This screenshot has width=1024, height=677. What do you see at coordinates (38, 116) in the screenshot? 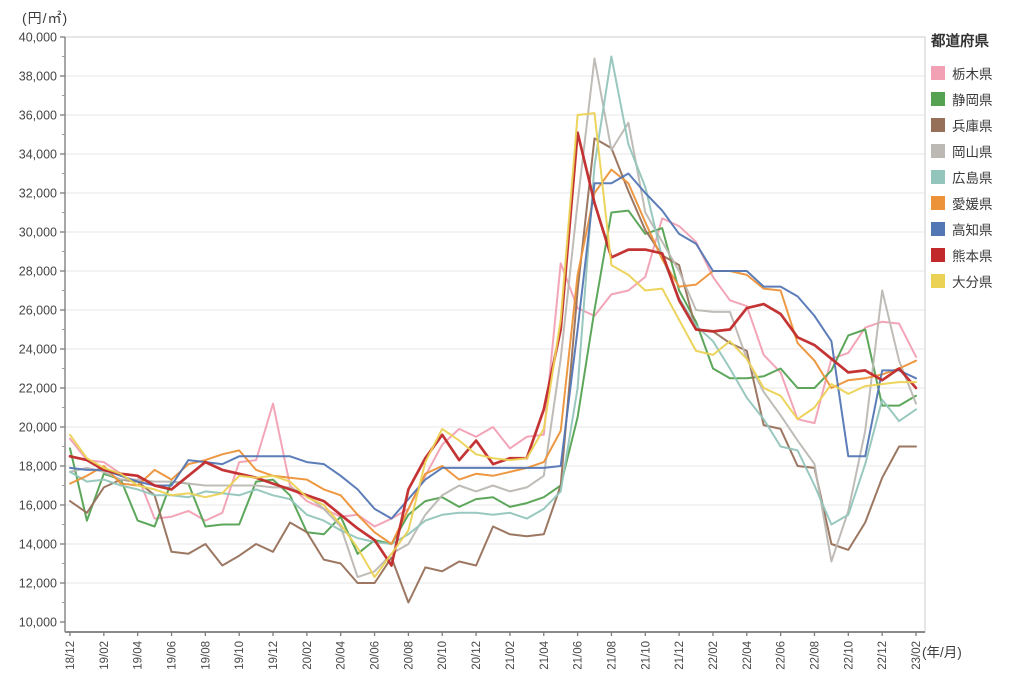
I see `y-tick-label: 36,000` at bounding box center [38, 116].